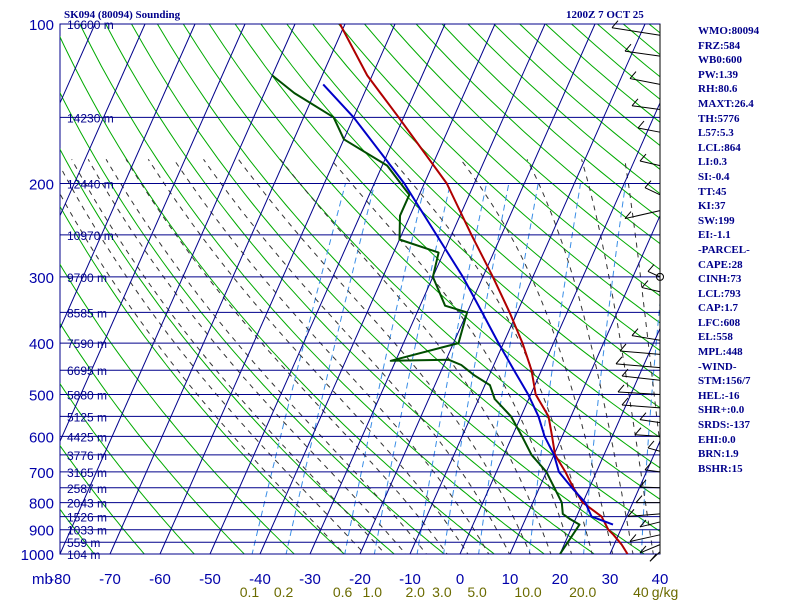 Image resolution: width=800 pixels, height=600 pixels. I want to click on index-item: TH:5776, so click(719, 118).